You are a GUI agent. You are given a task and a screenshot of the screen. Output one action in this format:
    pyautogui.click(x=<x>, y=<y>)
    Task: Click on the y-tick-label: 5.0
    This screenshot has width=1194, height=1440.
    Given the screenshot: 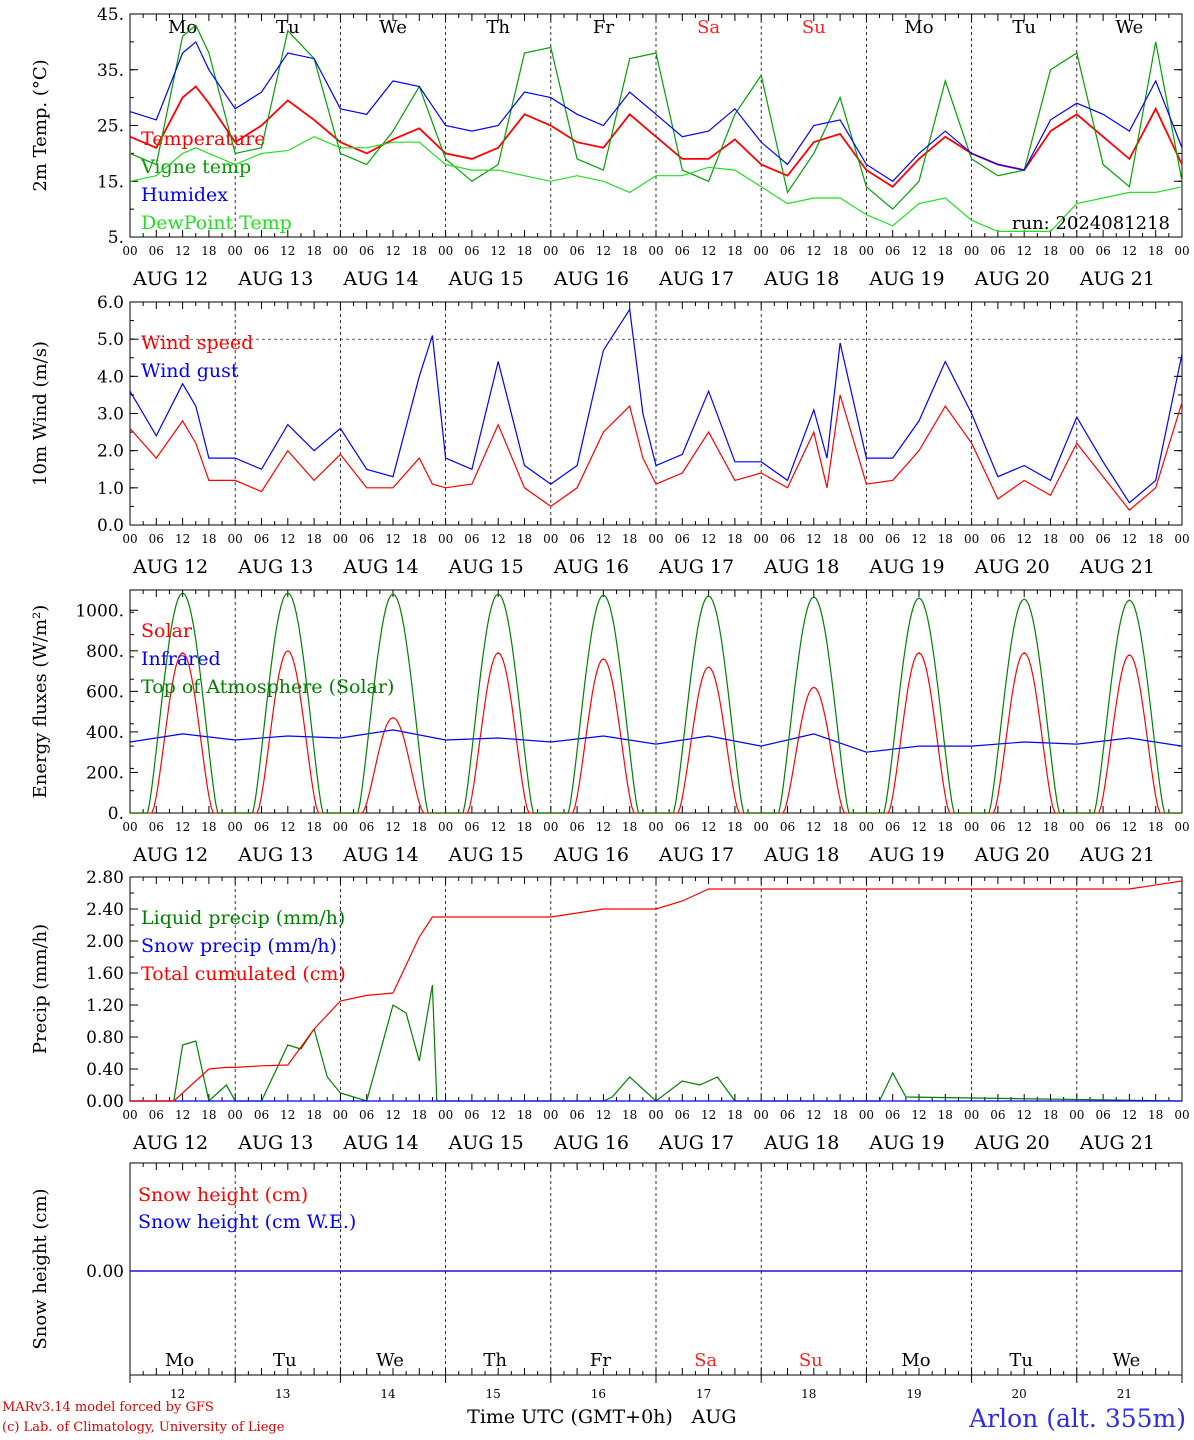 What is the action you would take?
    pyautogui.click(x=110, y=340)
    